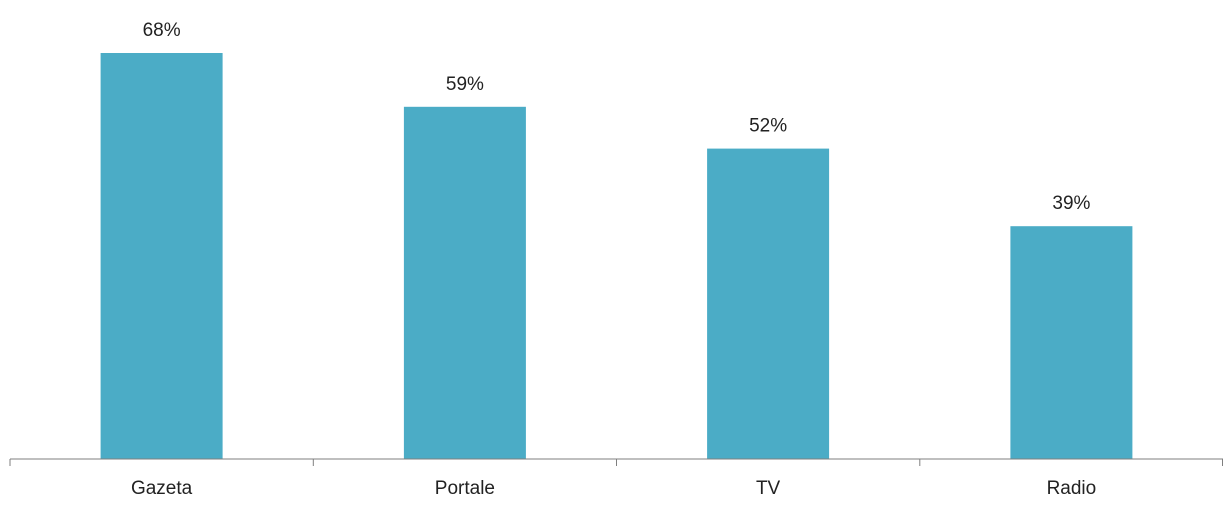  Describe the element at coordinates (161, 256) in the screenshot. I see `bar-gazeta` at that location.